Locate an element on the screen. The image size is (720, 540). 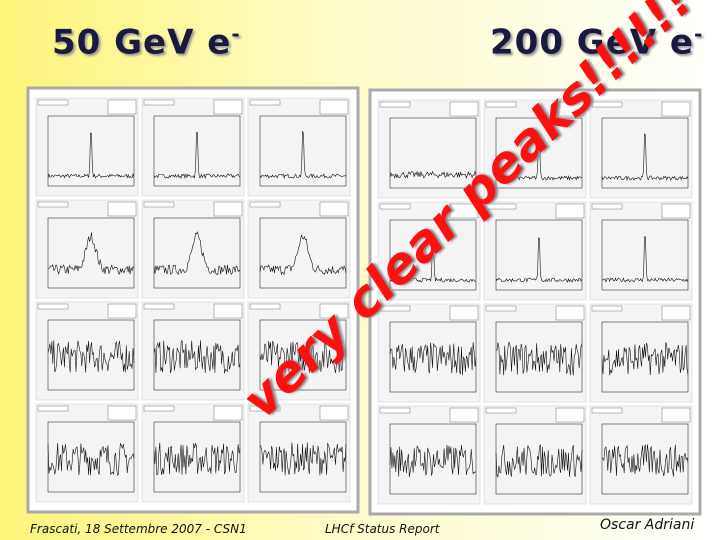
title-left: 50 GeV e- is located at coordinates (146, 42).